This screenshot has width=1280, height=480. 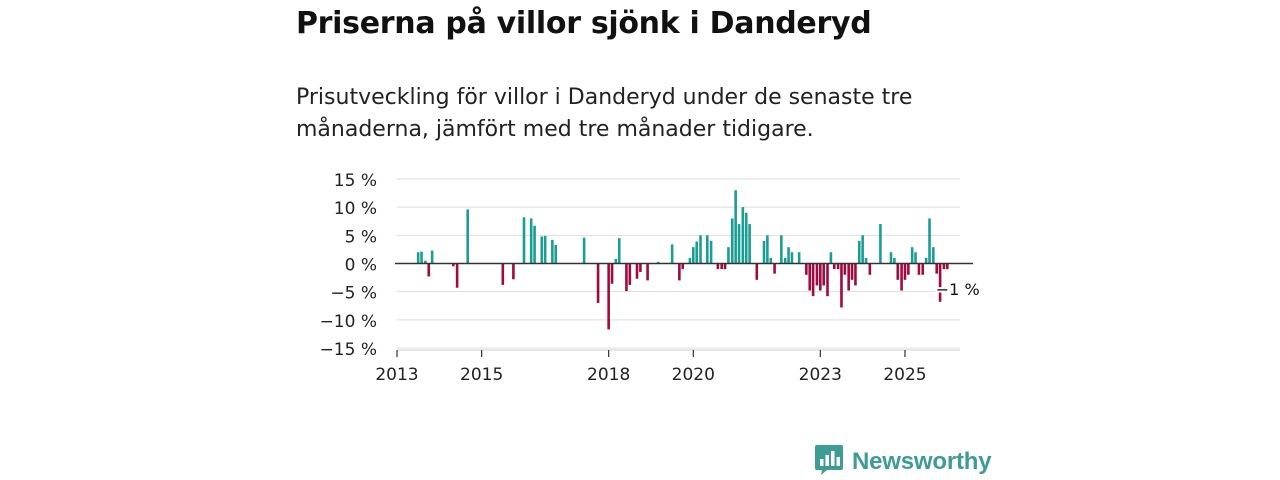 What do you see at coordinates (820, 375) in the screenshot?
I see `x-tick-label: 2023` at bounding box center [820, 375].